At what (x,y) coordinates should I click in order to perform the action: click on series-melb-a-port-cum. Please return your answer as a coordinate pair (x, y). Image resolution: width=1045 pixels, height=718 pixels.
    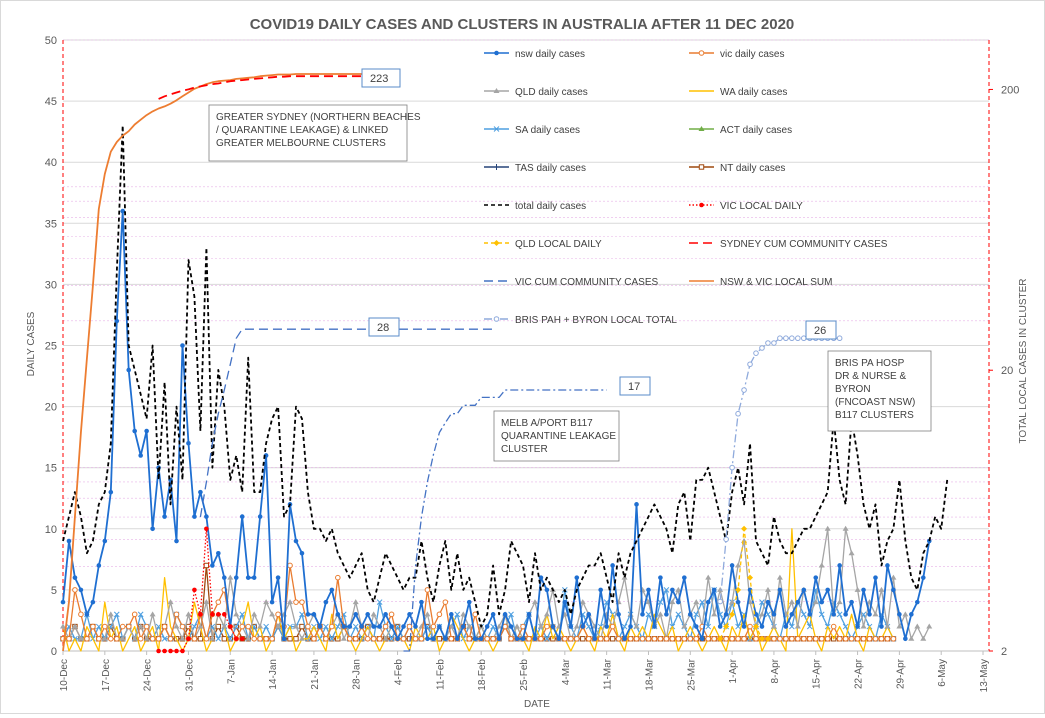
    Looking at the image, I should click on (505, 520).